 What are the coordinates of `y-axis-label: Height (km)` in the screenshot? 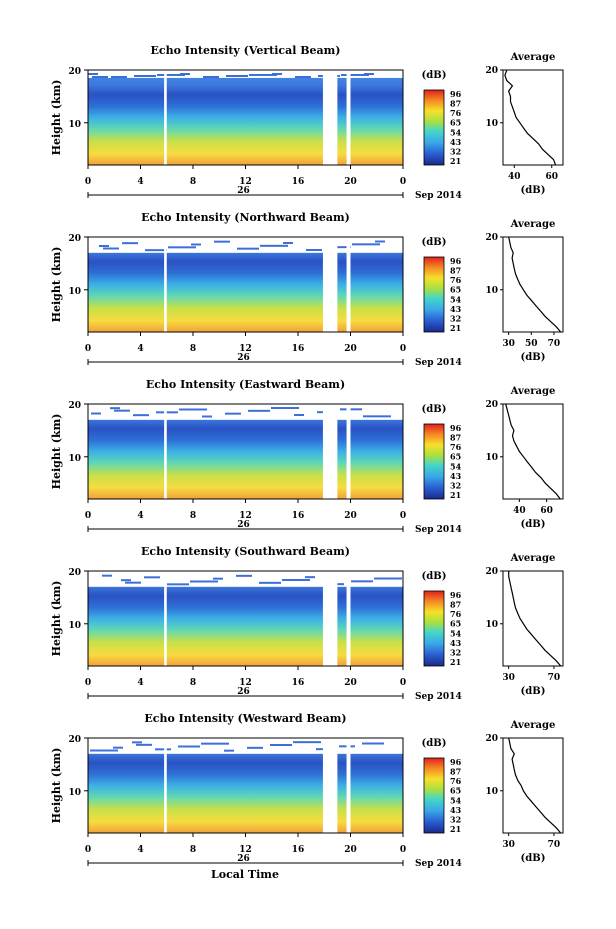 It's located at (56, 452).